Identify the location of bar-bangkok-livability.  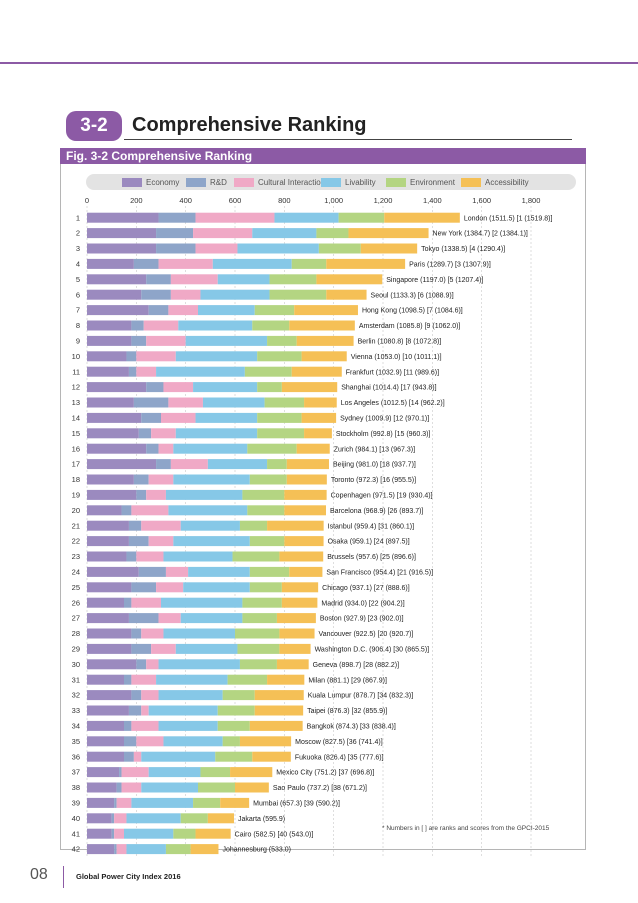
(188, 725).